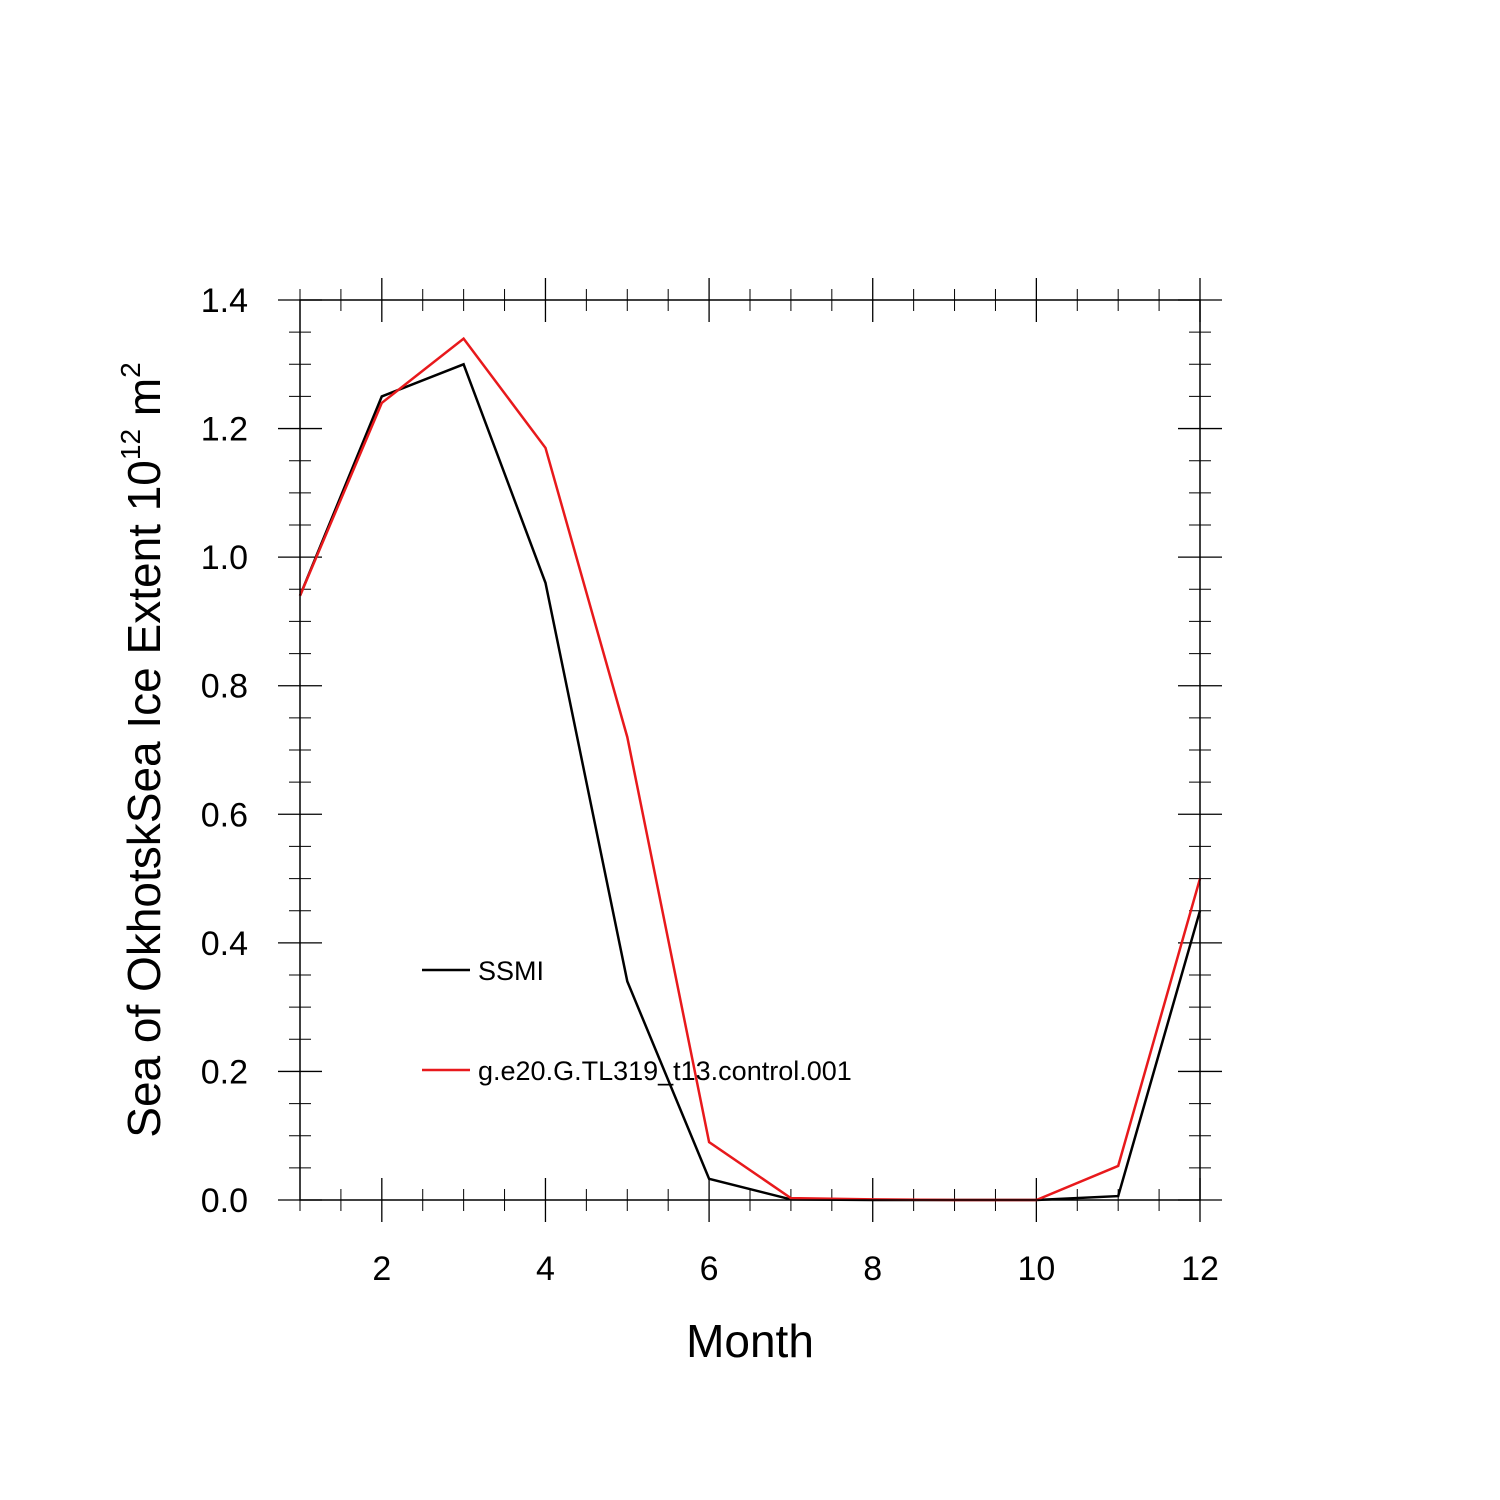 The image size is (1500, 1500). I want to click on y-axis-title-unit-exponent: 2, so click(130, 370).